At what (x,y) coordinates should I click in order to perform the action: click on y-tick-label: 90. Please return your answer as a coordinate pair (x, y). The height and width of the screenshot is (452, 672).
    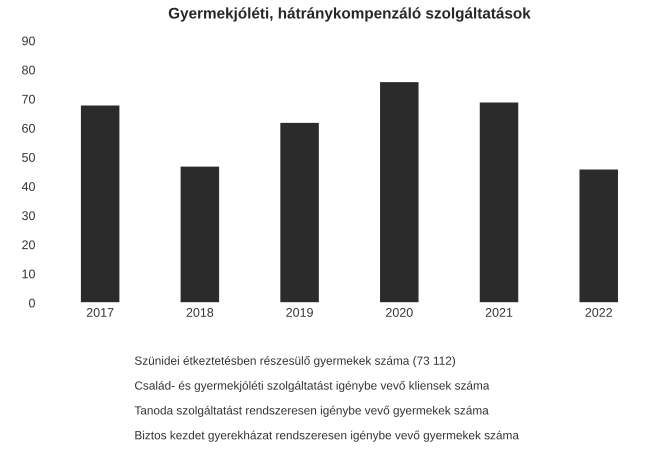
    Looking at the image, I should click on (28, 41).